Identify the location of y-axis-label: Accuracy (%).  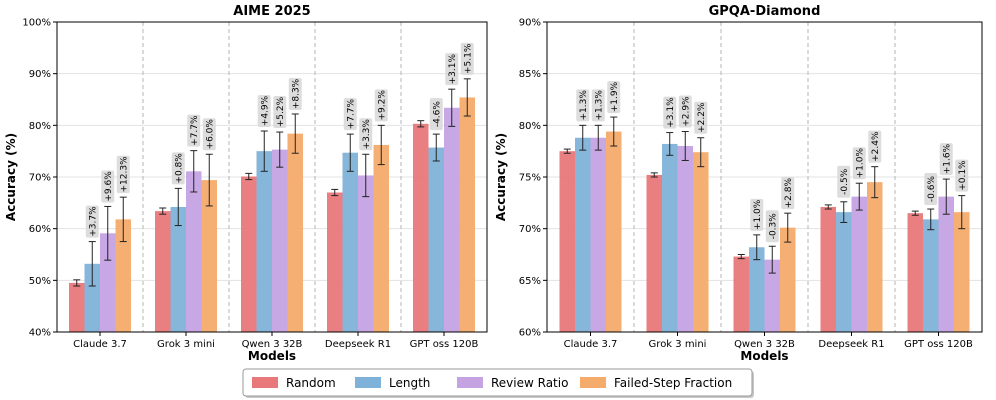
(501, 177).